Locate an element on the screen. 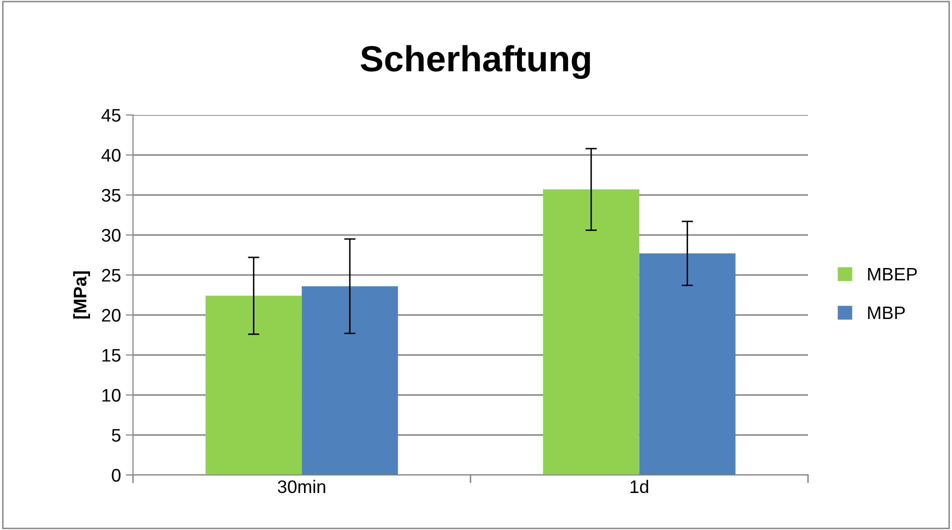 The image size is (952, 530). legend-label: MBEP is located at coordinates (892, 274).